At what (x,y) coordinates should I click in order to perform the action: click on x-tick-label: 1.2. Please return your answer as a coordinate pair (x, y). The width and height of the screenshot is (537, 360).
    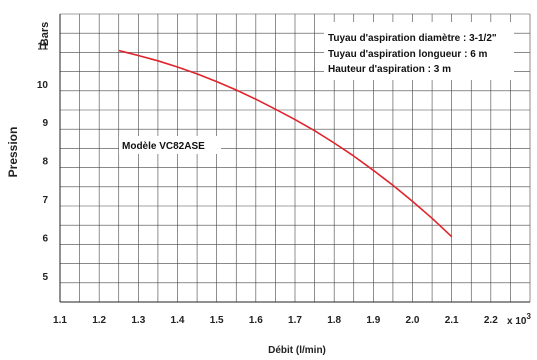
    Looking at the image, I should click on (99, 320).